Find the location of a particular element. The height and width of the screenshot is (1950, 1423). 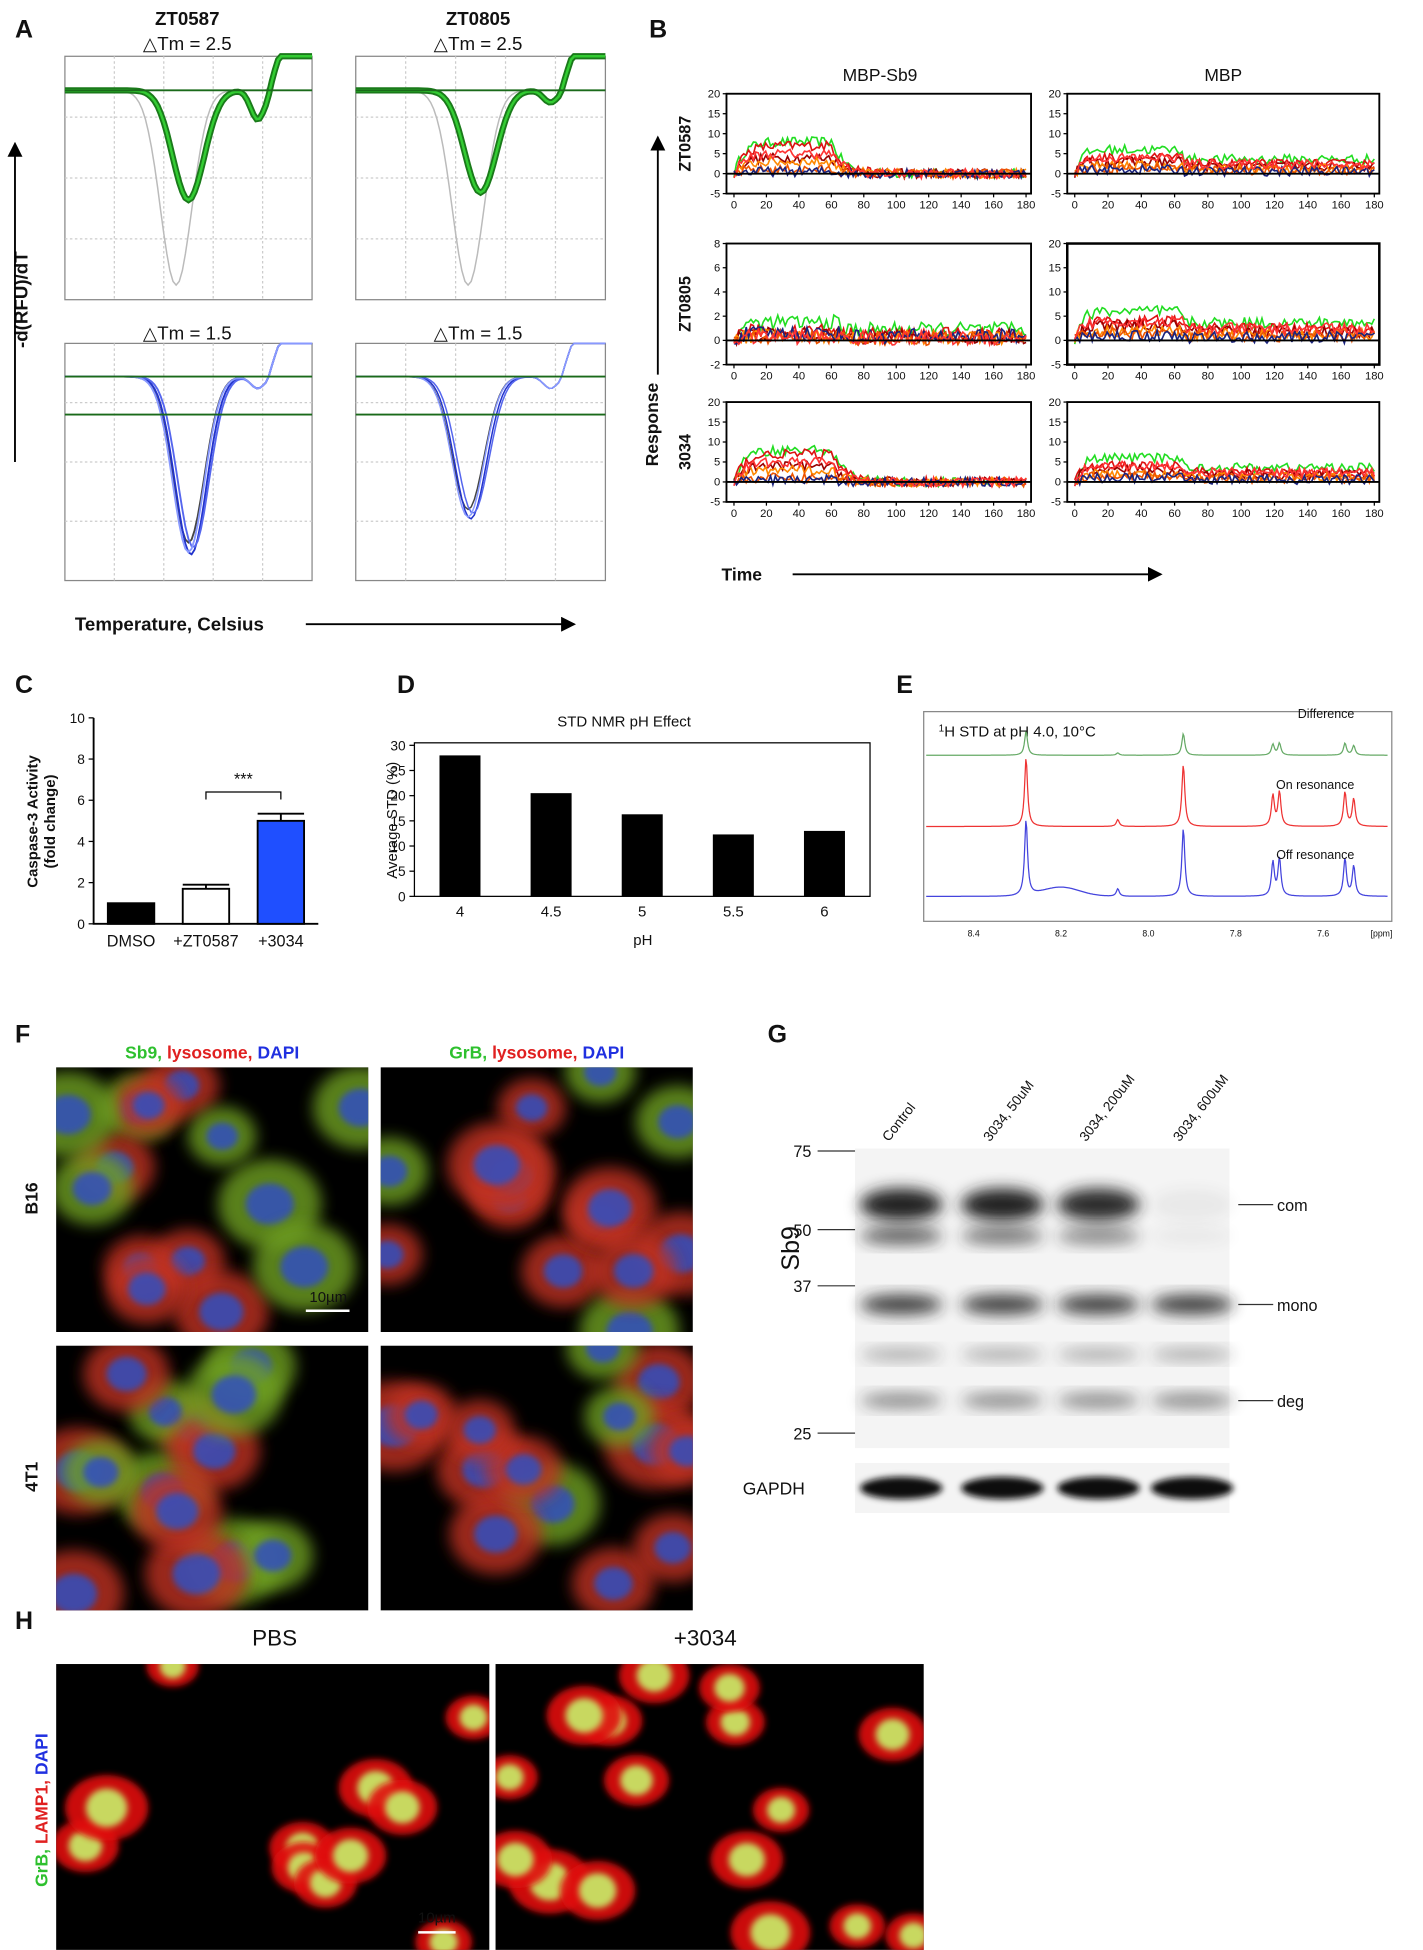

lane-label: 3034, 50uM is located at coordinates (1008, 1111).